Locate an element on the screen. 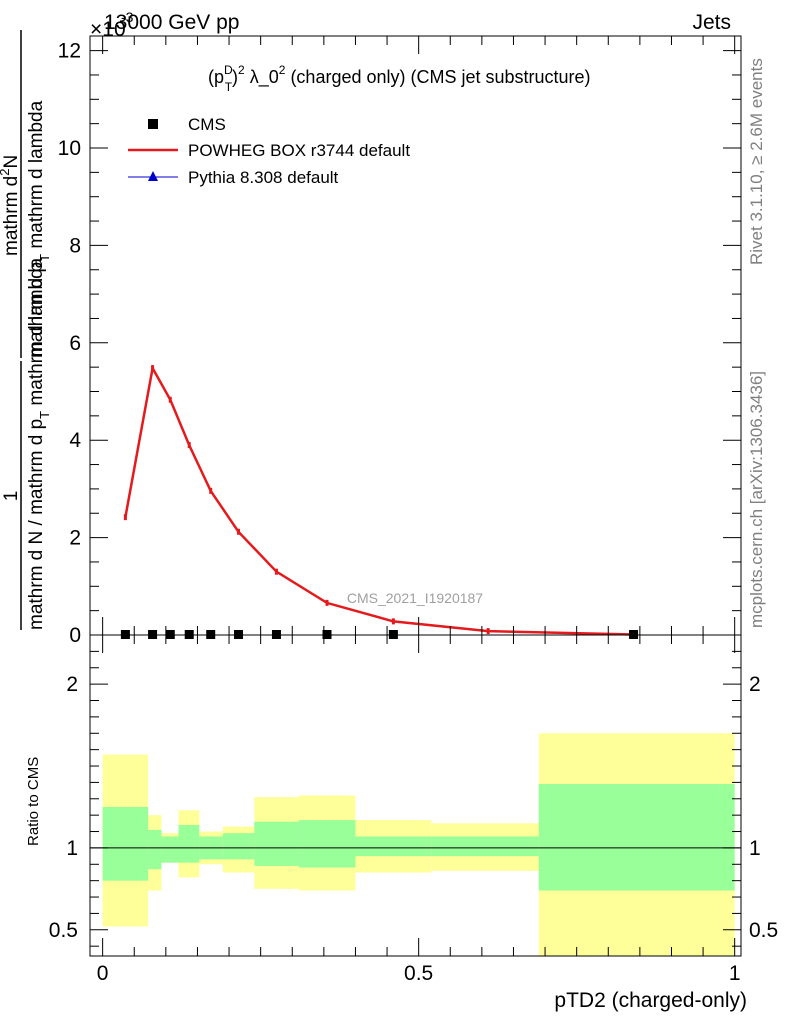 This screenshot has width=786, height=1024. ratio-y-tick-label: 2 is located at coordinates (72, 684).